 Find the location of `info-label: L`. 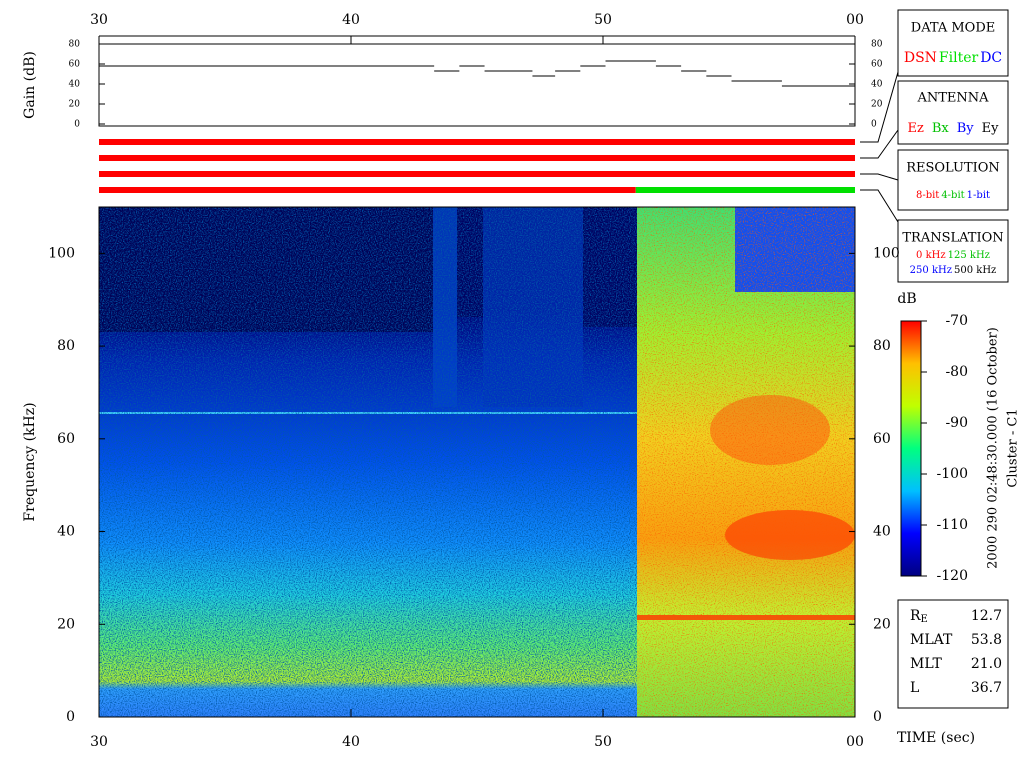

info-label: L is located at coordinates (914, 688).